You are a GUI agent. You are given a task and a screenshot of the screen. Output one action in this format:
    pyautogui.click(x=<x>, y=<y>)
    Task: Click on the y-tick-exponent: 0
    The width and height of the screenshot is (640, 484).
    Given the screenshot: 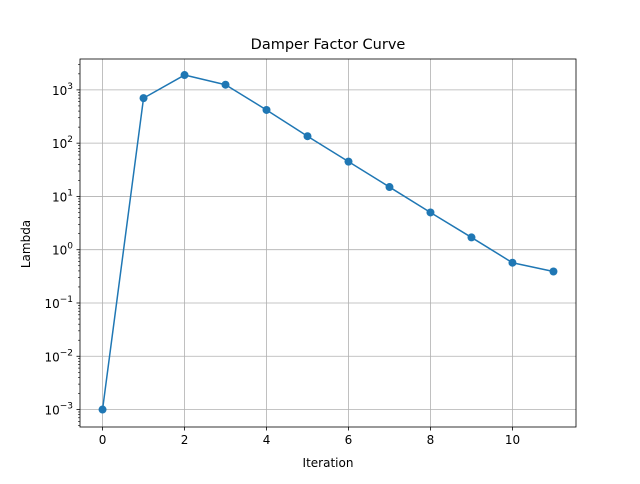 What is the action you would take?
    pyautogui.click(x=70, y=247)
    